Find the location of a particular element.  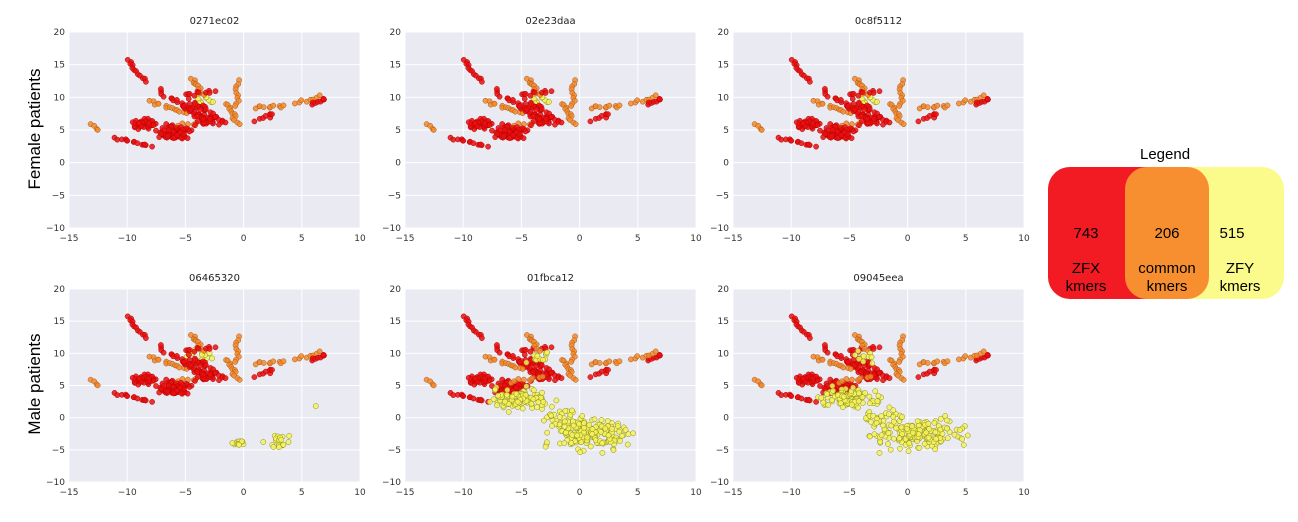

x-tick-label: −5 is located at coordinates (521, 239).